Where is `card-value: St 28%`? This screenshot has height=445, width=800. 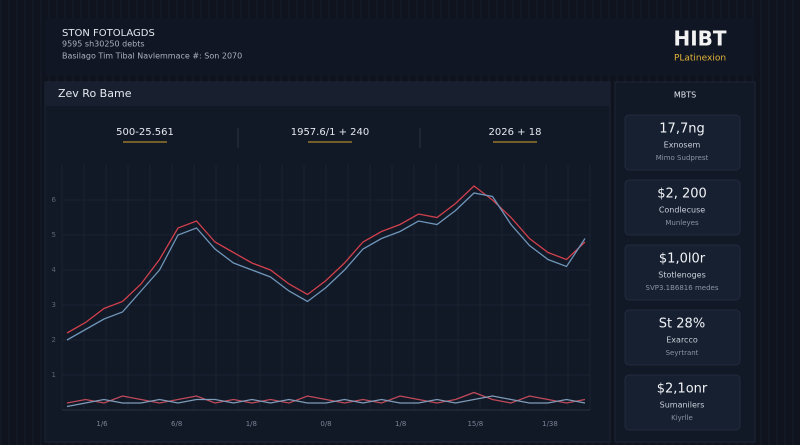 card-value: St 28% is located at coordinates (682, 324).